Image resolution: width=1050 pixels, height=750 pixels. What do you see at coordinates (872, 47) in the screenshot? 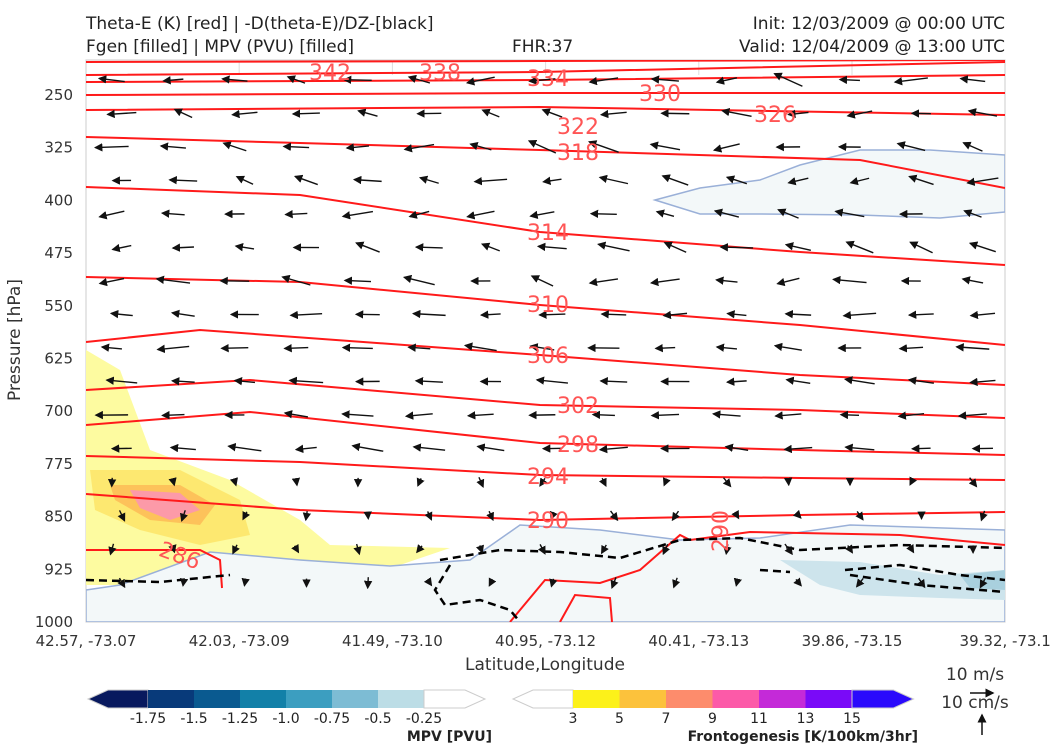
I see `valid-time: Valid: 12/04/2009 @ 13:00 UTC` at bounding box center [872, 47].